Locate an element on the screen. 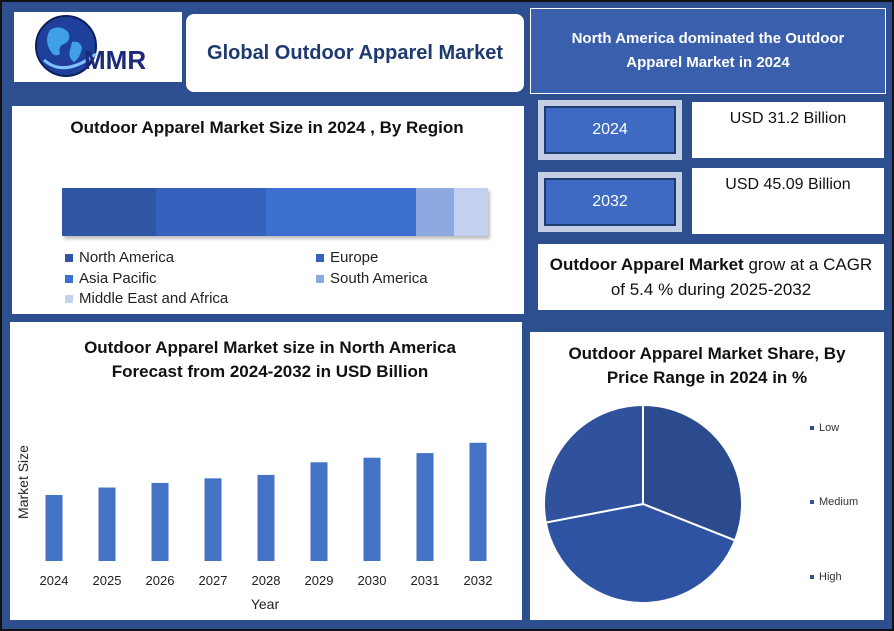 The image size is (894, 631). region-segment-asia-pacific is located at coordinates (341, 212).